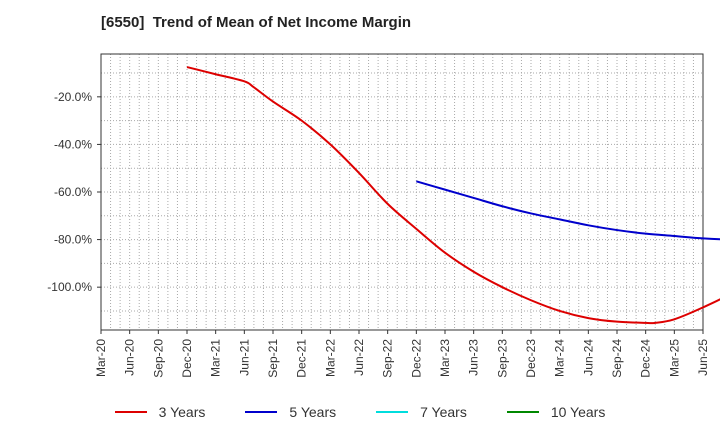 The height and width of the screenshot is (440, 720). I want to click on x-tick-label: Jun-23, so click(474, 357).